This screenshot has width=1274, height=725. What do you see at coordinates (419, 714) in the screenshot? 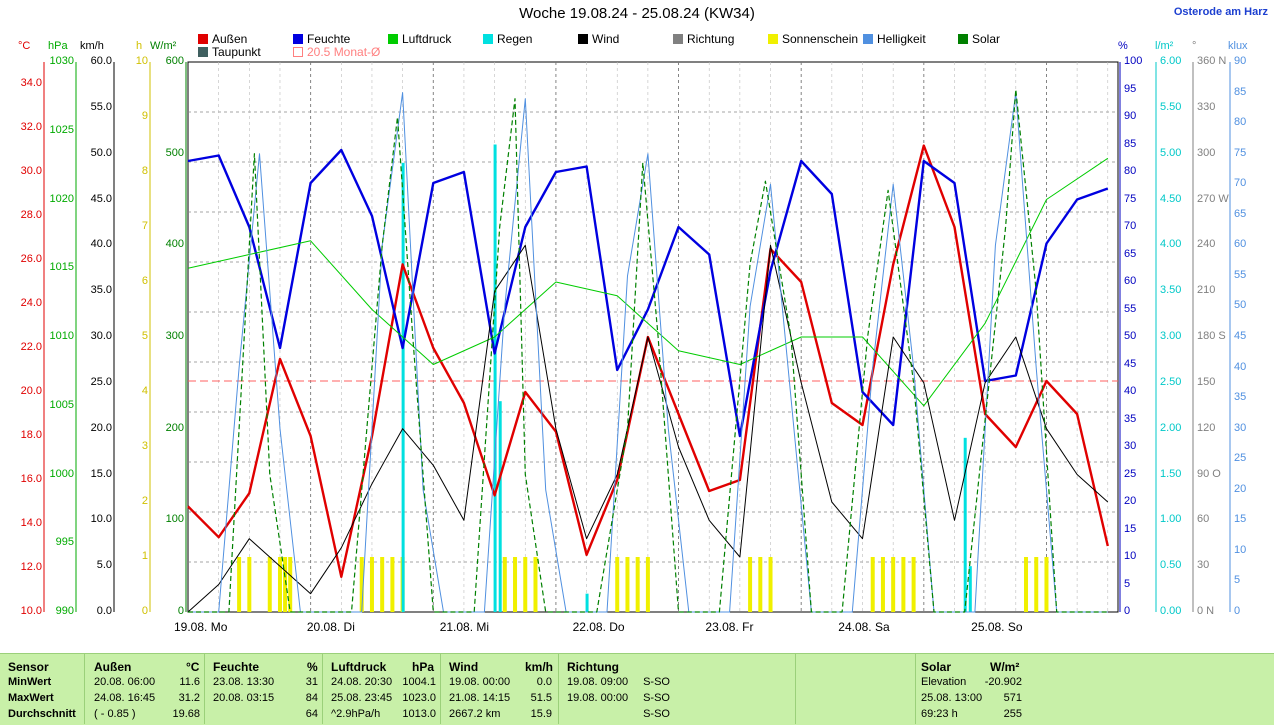
I see `table-value: 1013.0` at bounding box center [419, 714].